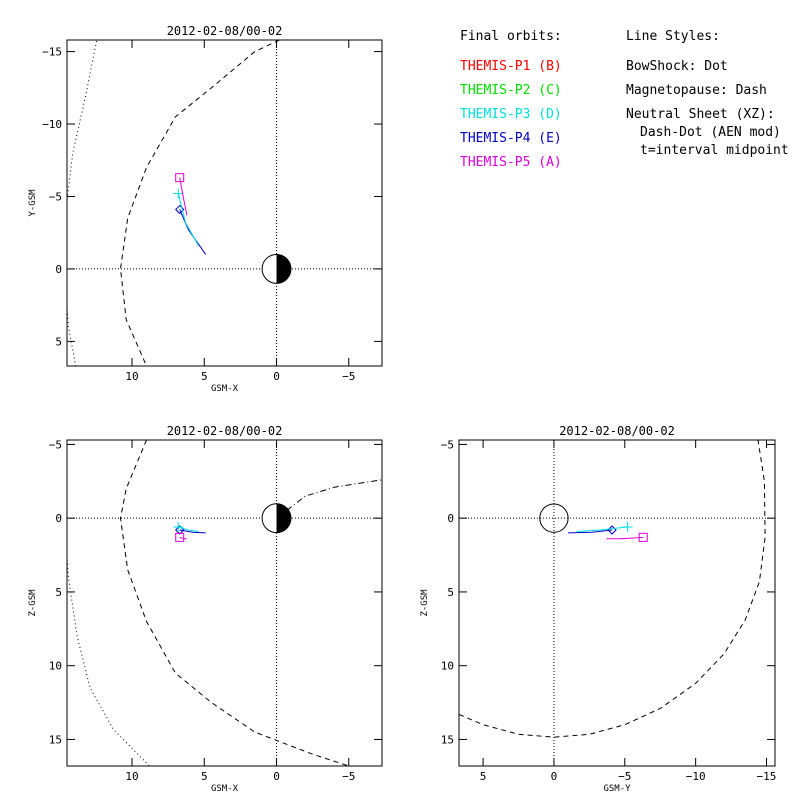 The image size is (800, 800). Describe the element at coordinates (700, 114) in the screenshot. I see `legend-style-neutral-sheet: Neutral Sheet (XZ):` at that location.